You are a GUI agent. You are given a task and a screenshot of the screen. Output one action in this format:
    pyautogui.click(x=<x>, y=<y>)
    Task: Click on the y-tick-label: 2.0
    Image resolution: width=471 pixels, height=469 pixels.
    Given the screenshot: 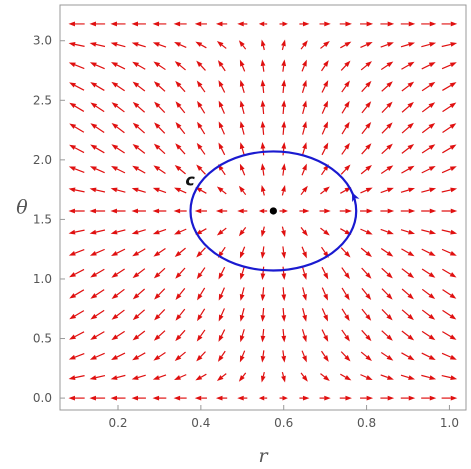 What is the action you would take?
    pyautogui.click(x=42, y=160)
    